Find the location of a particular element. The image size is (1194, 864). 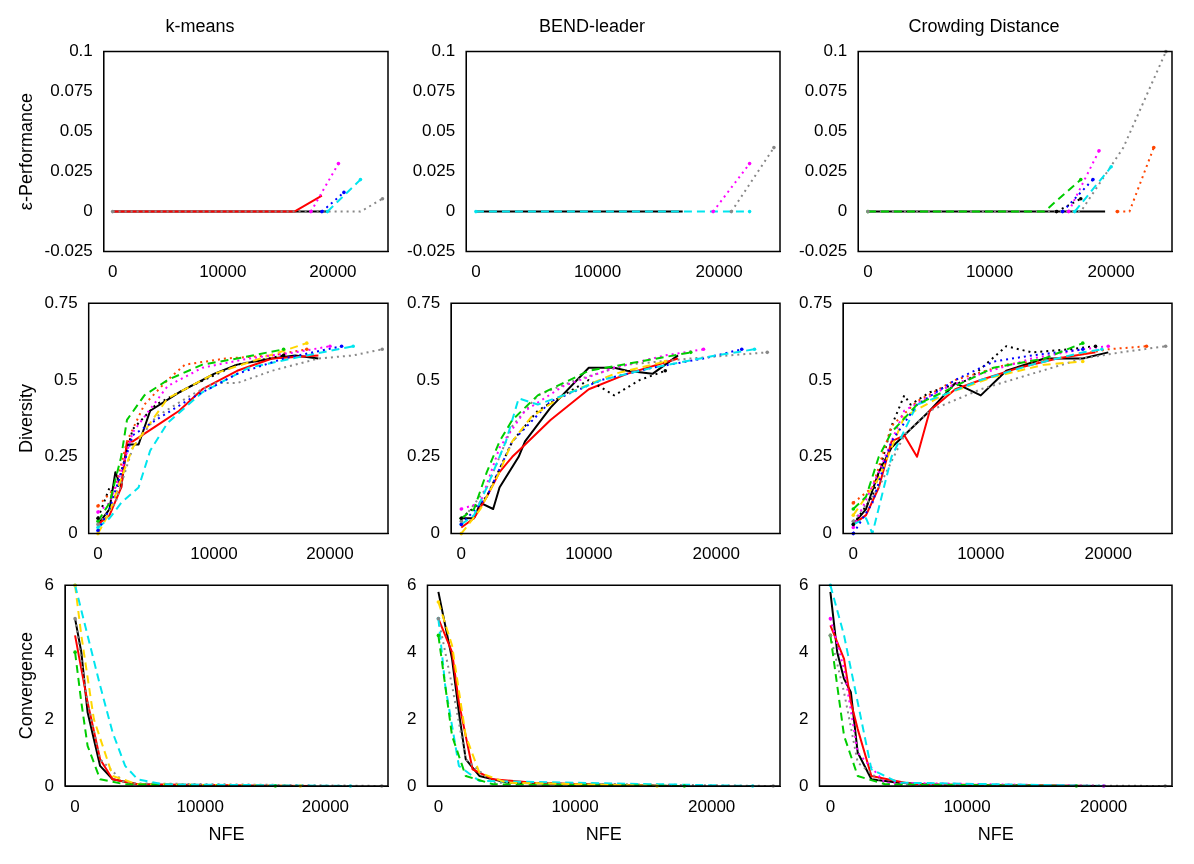

y-axis-title: ε-Performance is located at coordinates (25, 152).